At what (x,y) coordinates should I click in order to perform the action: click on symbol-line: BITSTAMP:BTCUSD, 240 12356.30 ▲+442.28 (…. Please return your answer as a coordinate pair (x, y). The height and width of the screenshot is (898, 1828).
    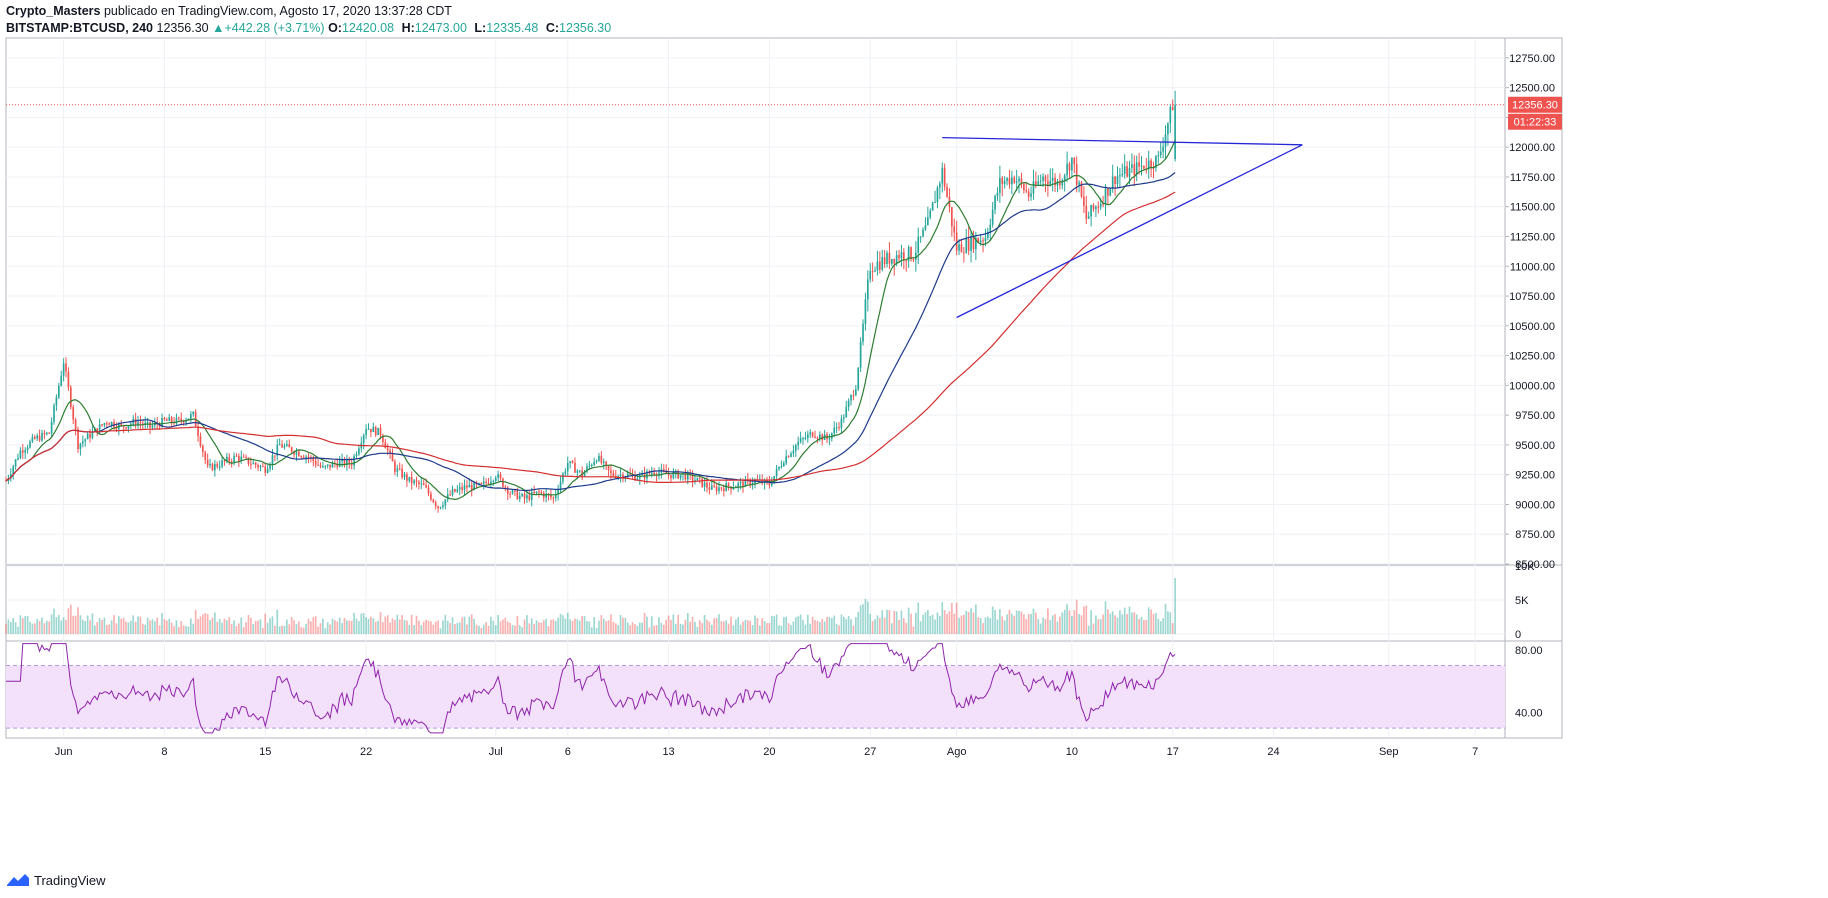
    Looking at the image, I should click on (310, 28).